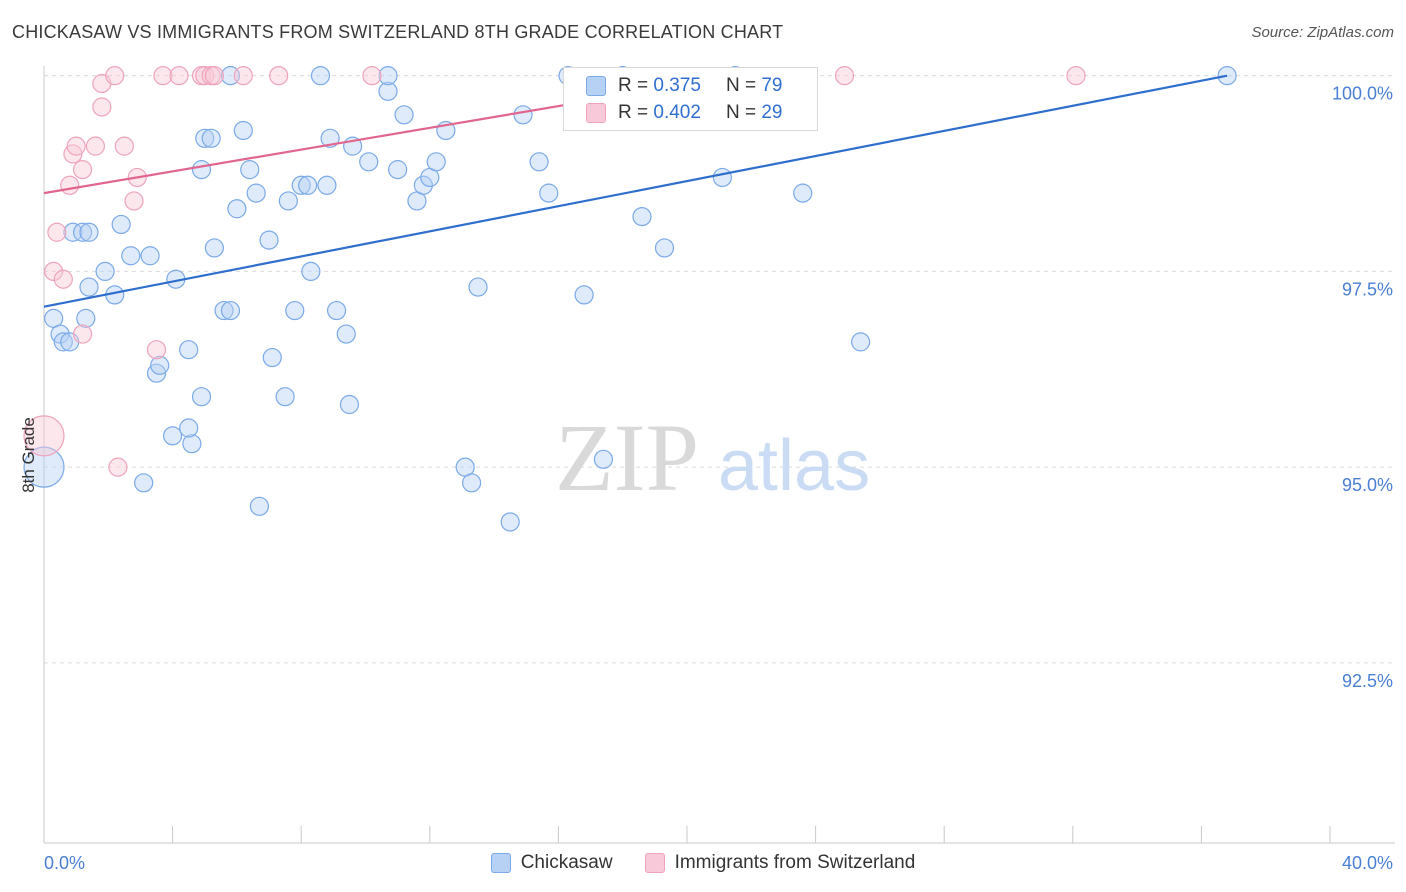  Describe the element at coordinates (772, 112) in the screenshot. I see `legend-n-value: 29` at that location.